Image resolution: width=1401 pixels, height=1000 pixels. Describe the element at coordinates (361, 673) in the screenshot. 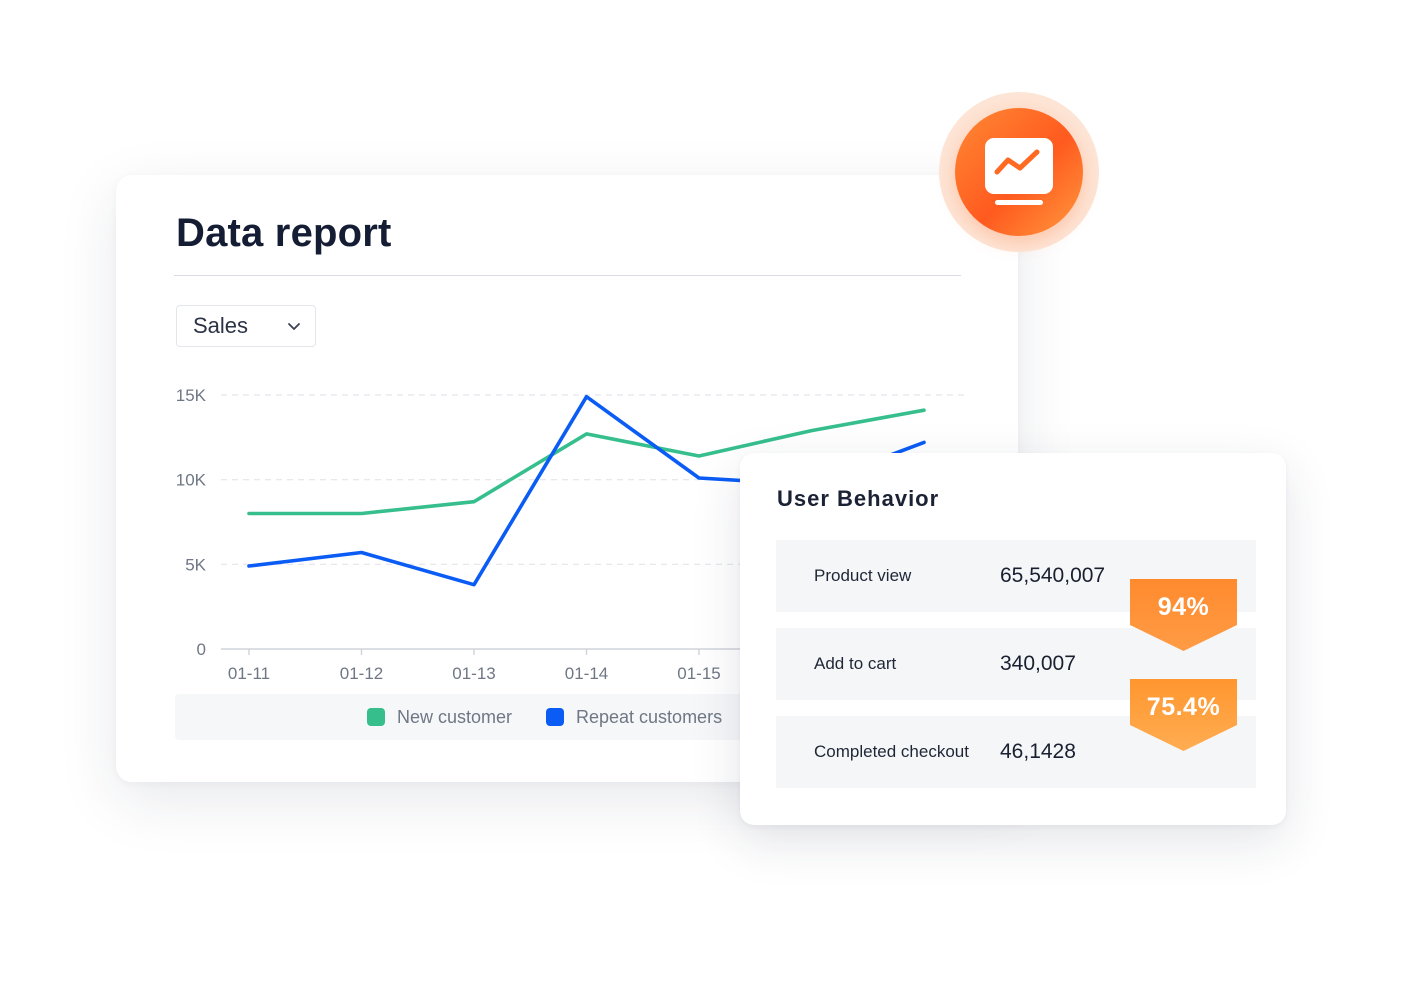

I see `x-tick-label: 01-12` at that location.